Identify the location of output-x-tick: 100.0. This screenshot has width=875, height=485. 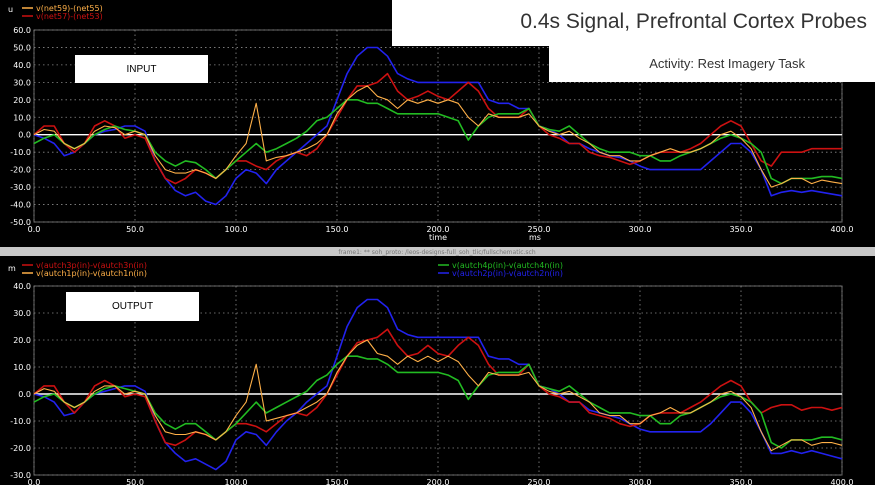
(236, 481).